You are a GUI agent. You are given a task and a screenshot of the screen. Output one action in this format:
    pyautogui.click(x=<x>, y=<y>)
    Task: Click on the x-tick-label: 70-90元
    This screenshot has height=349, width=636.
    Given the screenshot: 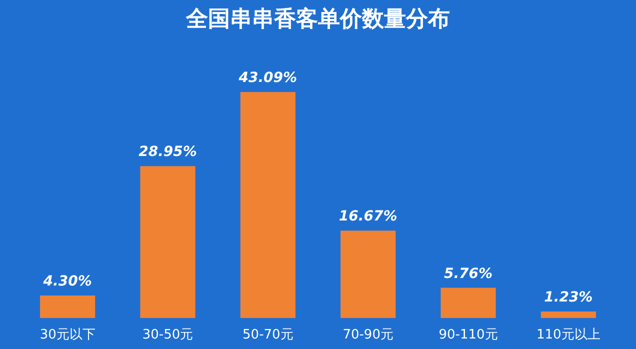 What is the action you would take?
    pyautogui.click(x=368, y=335)
    